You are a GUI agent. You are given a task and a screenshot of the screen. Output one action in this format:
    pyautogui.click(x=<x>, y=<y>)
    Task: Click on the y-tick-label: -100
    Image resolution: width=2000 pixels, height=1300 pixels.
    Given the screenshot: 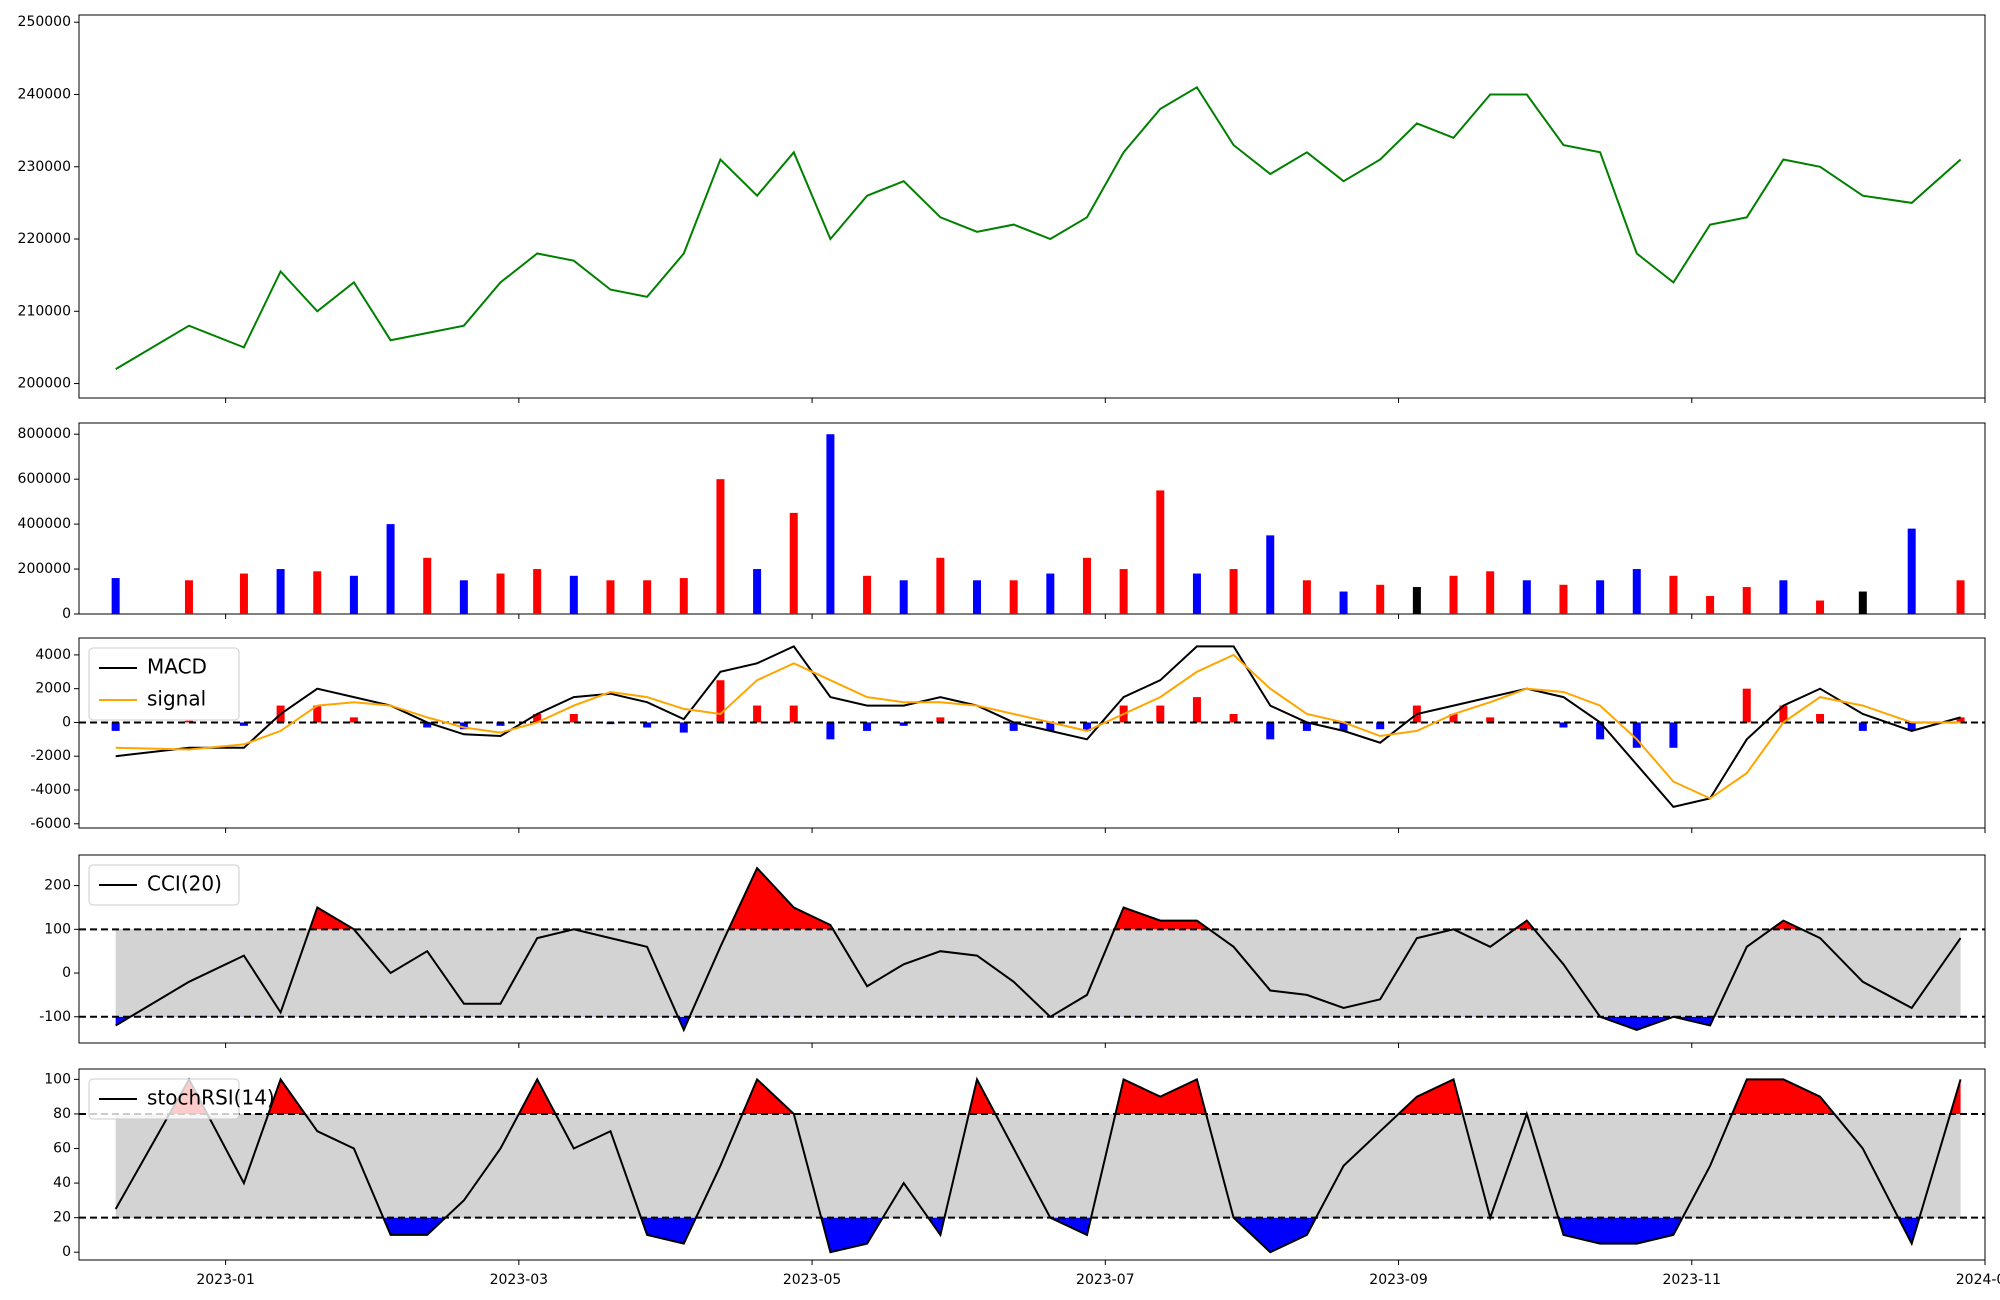 What is the action you would take?
    pyautogui.click(x=55, y=1017)
    